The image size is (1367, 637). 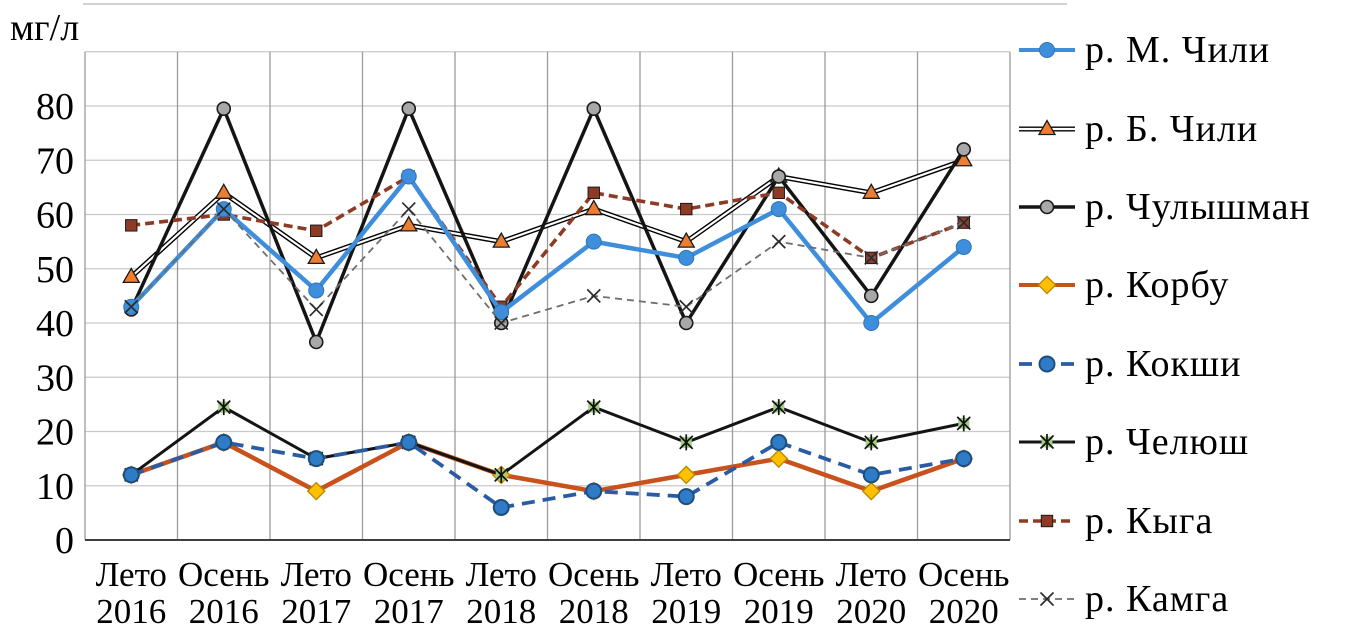 I want to click on y-tick-label: 80, so click(x=55, y=107).